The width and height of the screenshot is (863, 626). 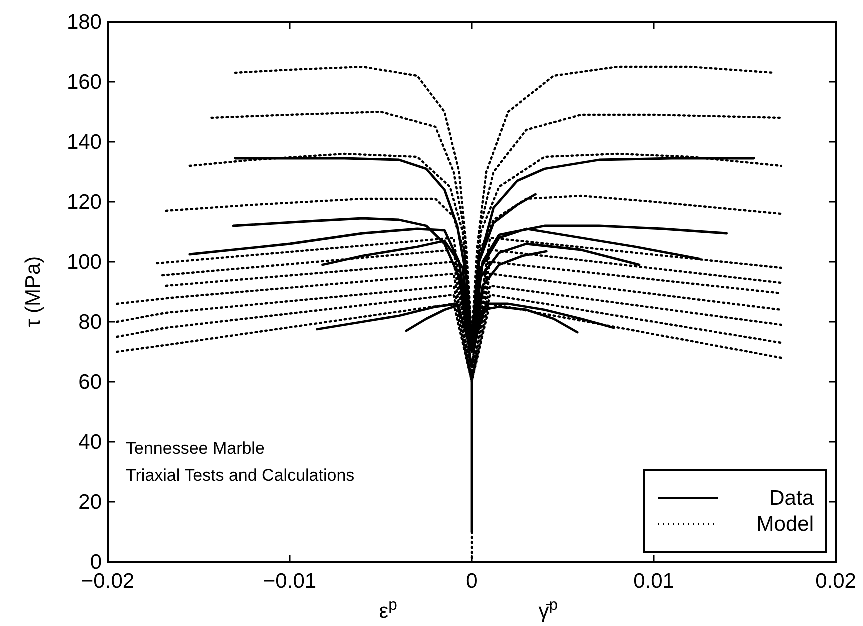 I want to click on y-axis-title: τ (MPa), so click(x=33, y=292).